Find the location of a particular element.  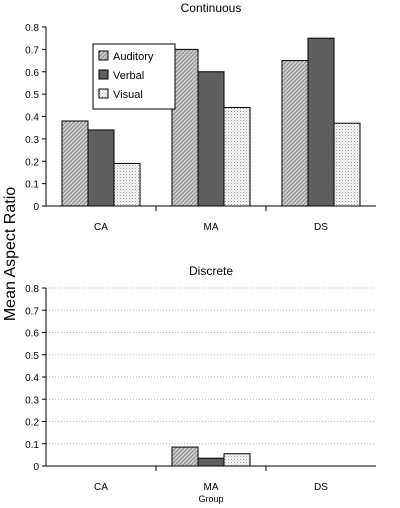

legend-label: Auditory is located at coordinates (133, 57).